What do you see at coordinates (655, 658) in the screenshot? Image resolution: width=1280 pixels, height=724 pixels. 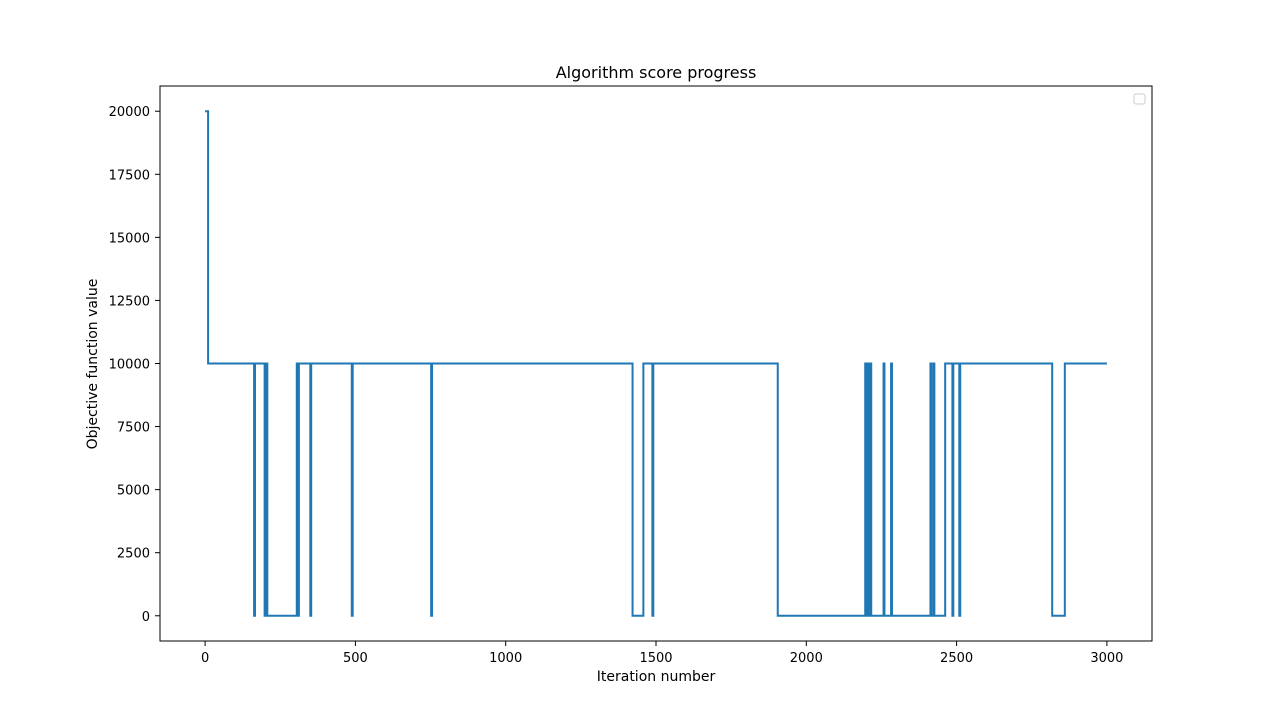 I see `x-tick-label: 1500` at bounding box center [655, 658].